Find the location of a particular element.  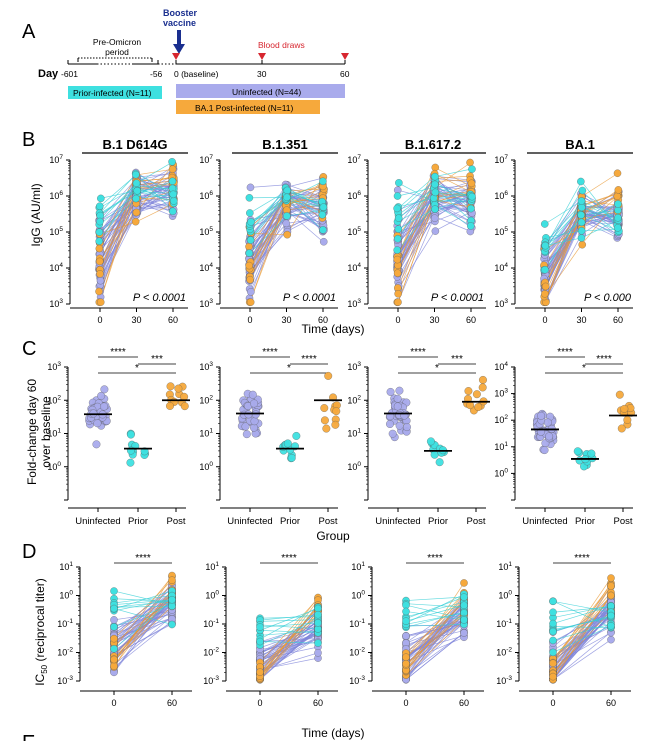

panel-letter-c: C is located at coordinates (29, 349).